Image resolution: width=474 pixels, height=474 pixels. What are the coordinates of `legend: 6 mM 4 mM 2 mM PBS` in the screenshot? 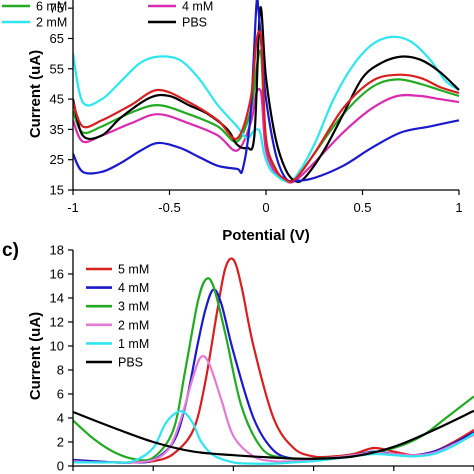 It's located at (107, 15).